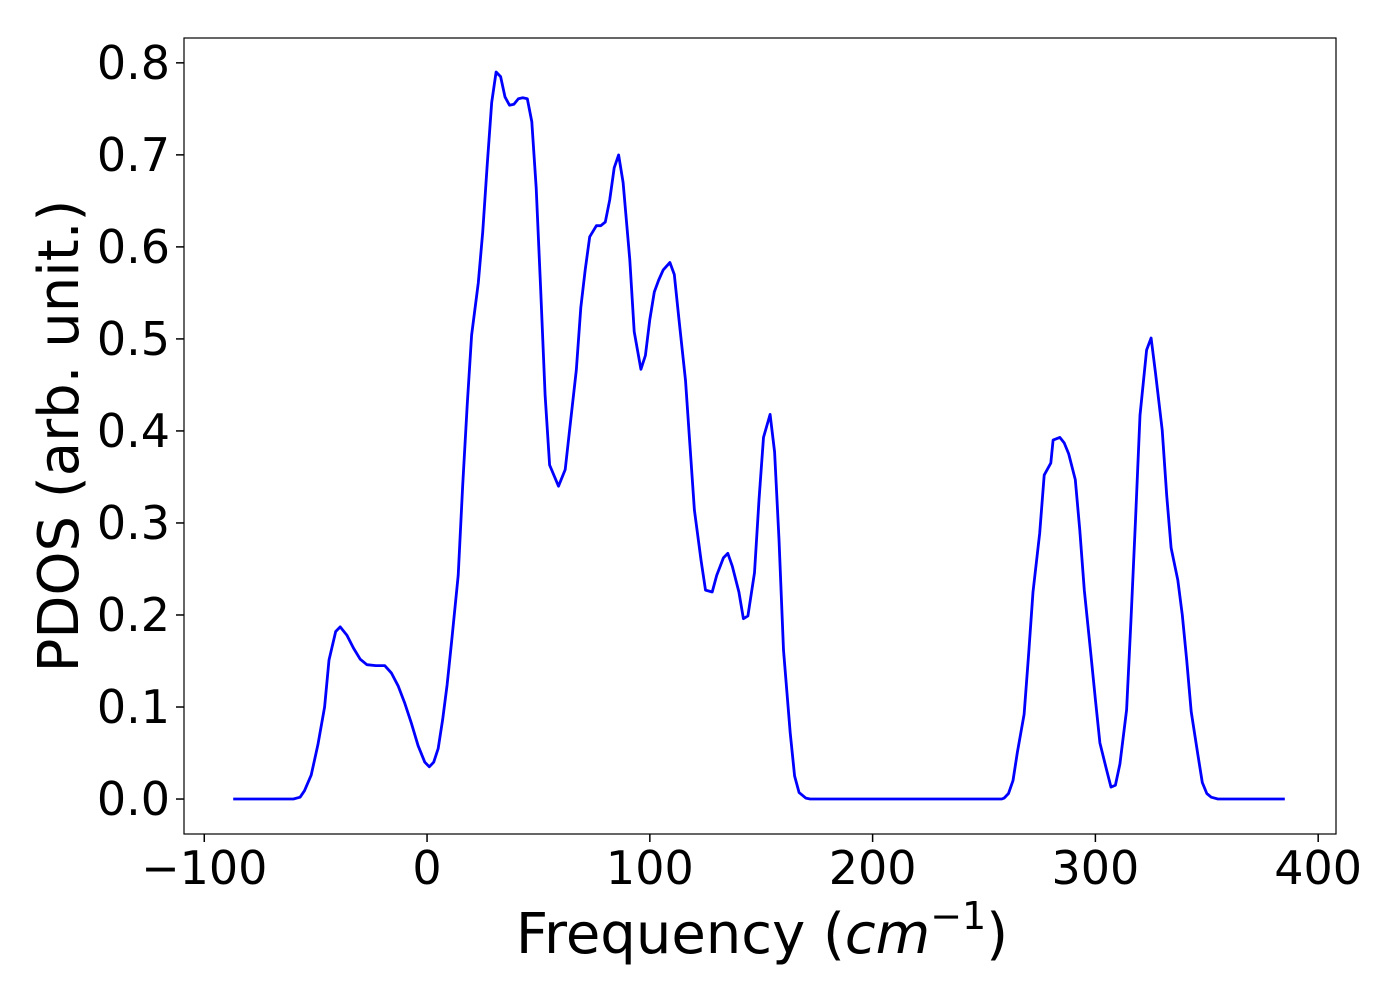 The width and height of the screenshot is (1400, 1000). I want to click on y-tick-label: 0.0, so click(133, 799).